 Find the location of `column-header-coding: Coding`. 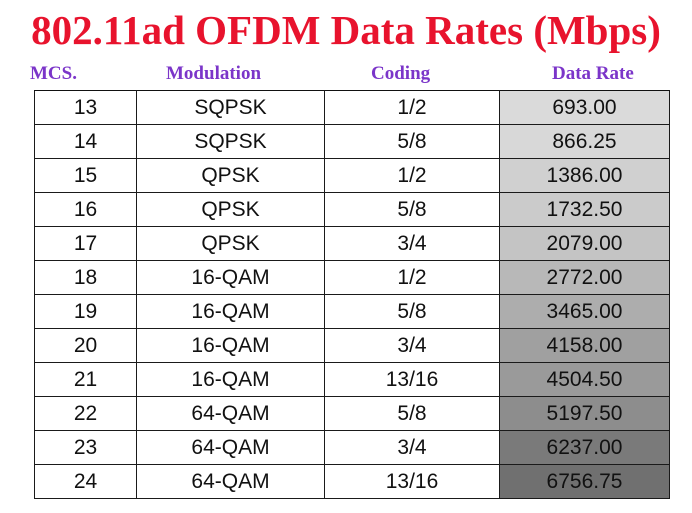

column-header-coding: Coding is located at coordinates (401, 73).